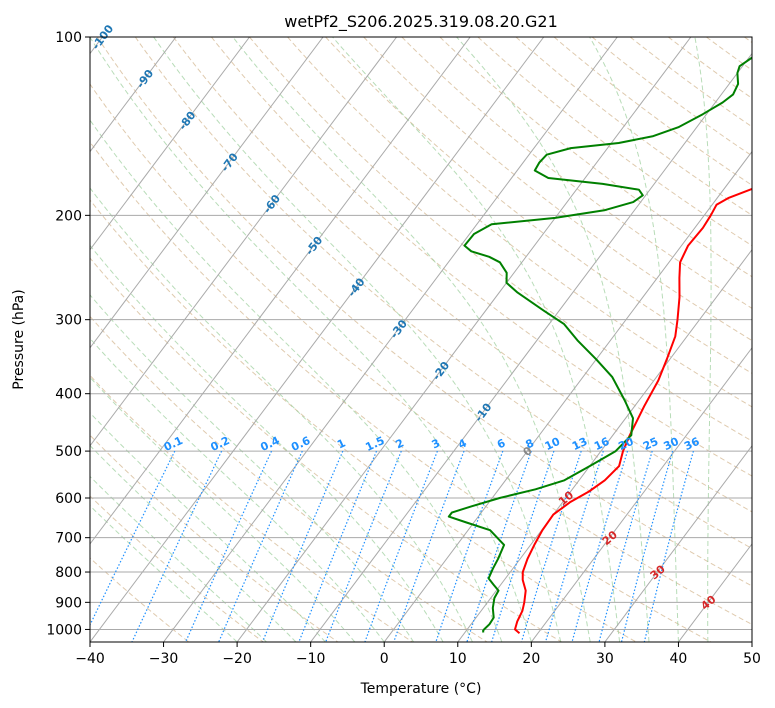 This screenshot has width=775, height=708. I want to click on x-tick-label: −10, so click(311, 659).